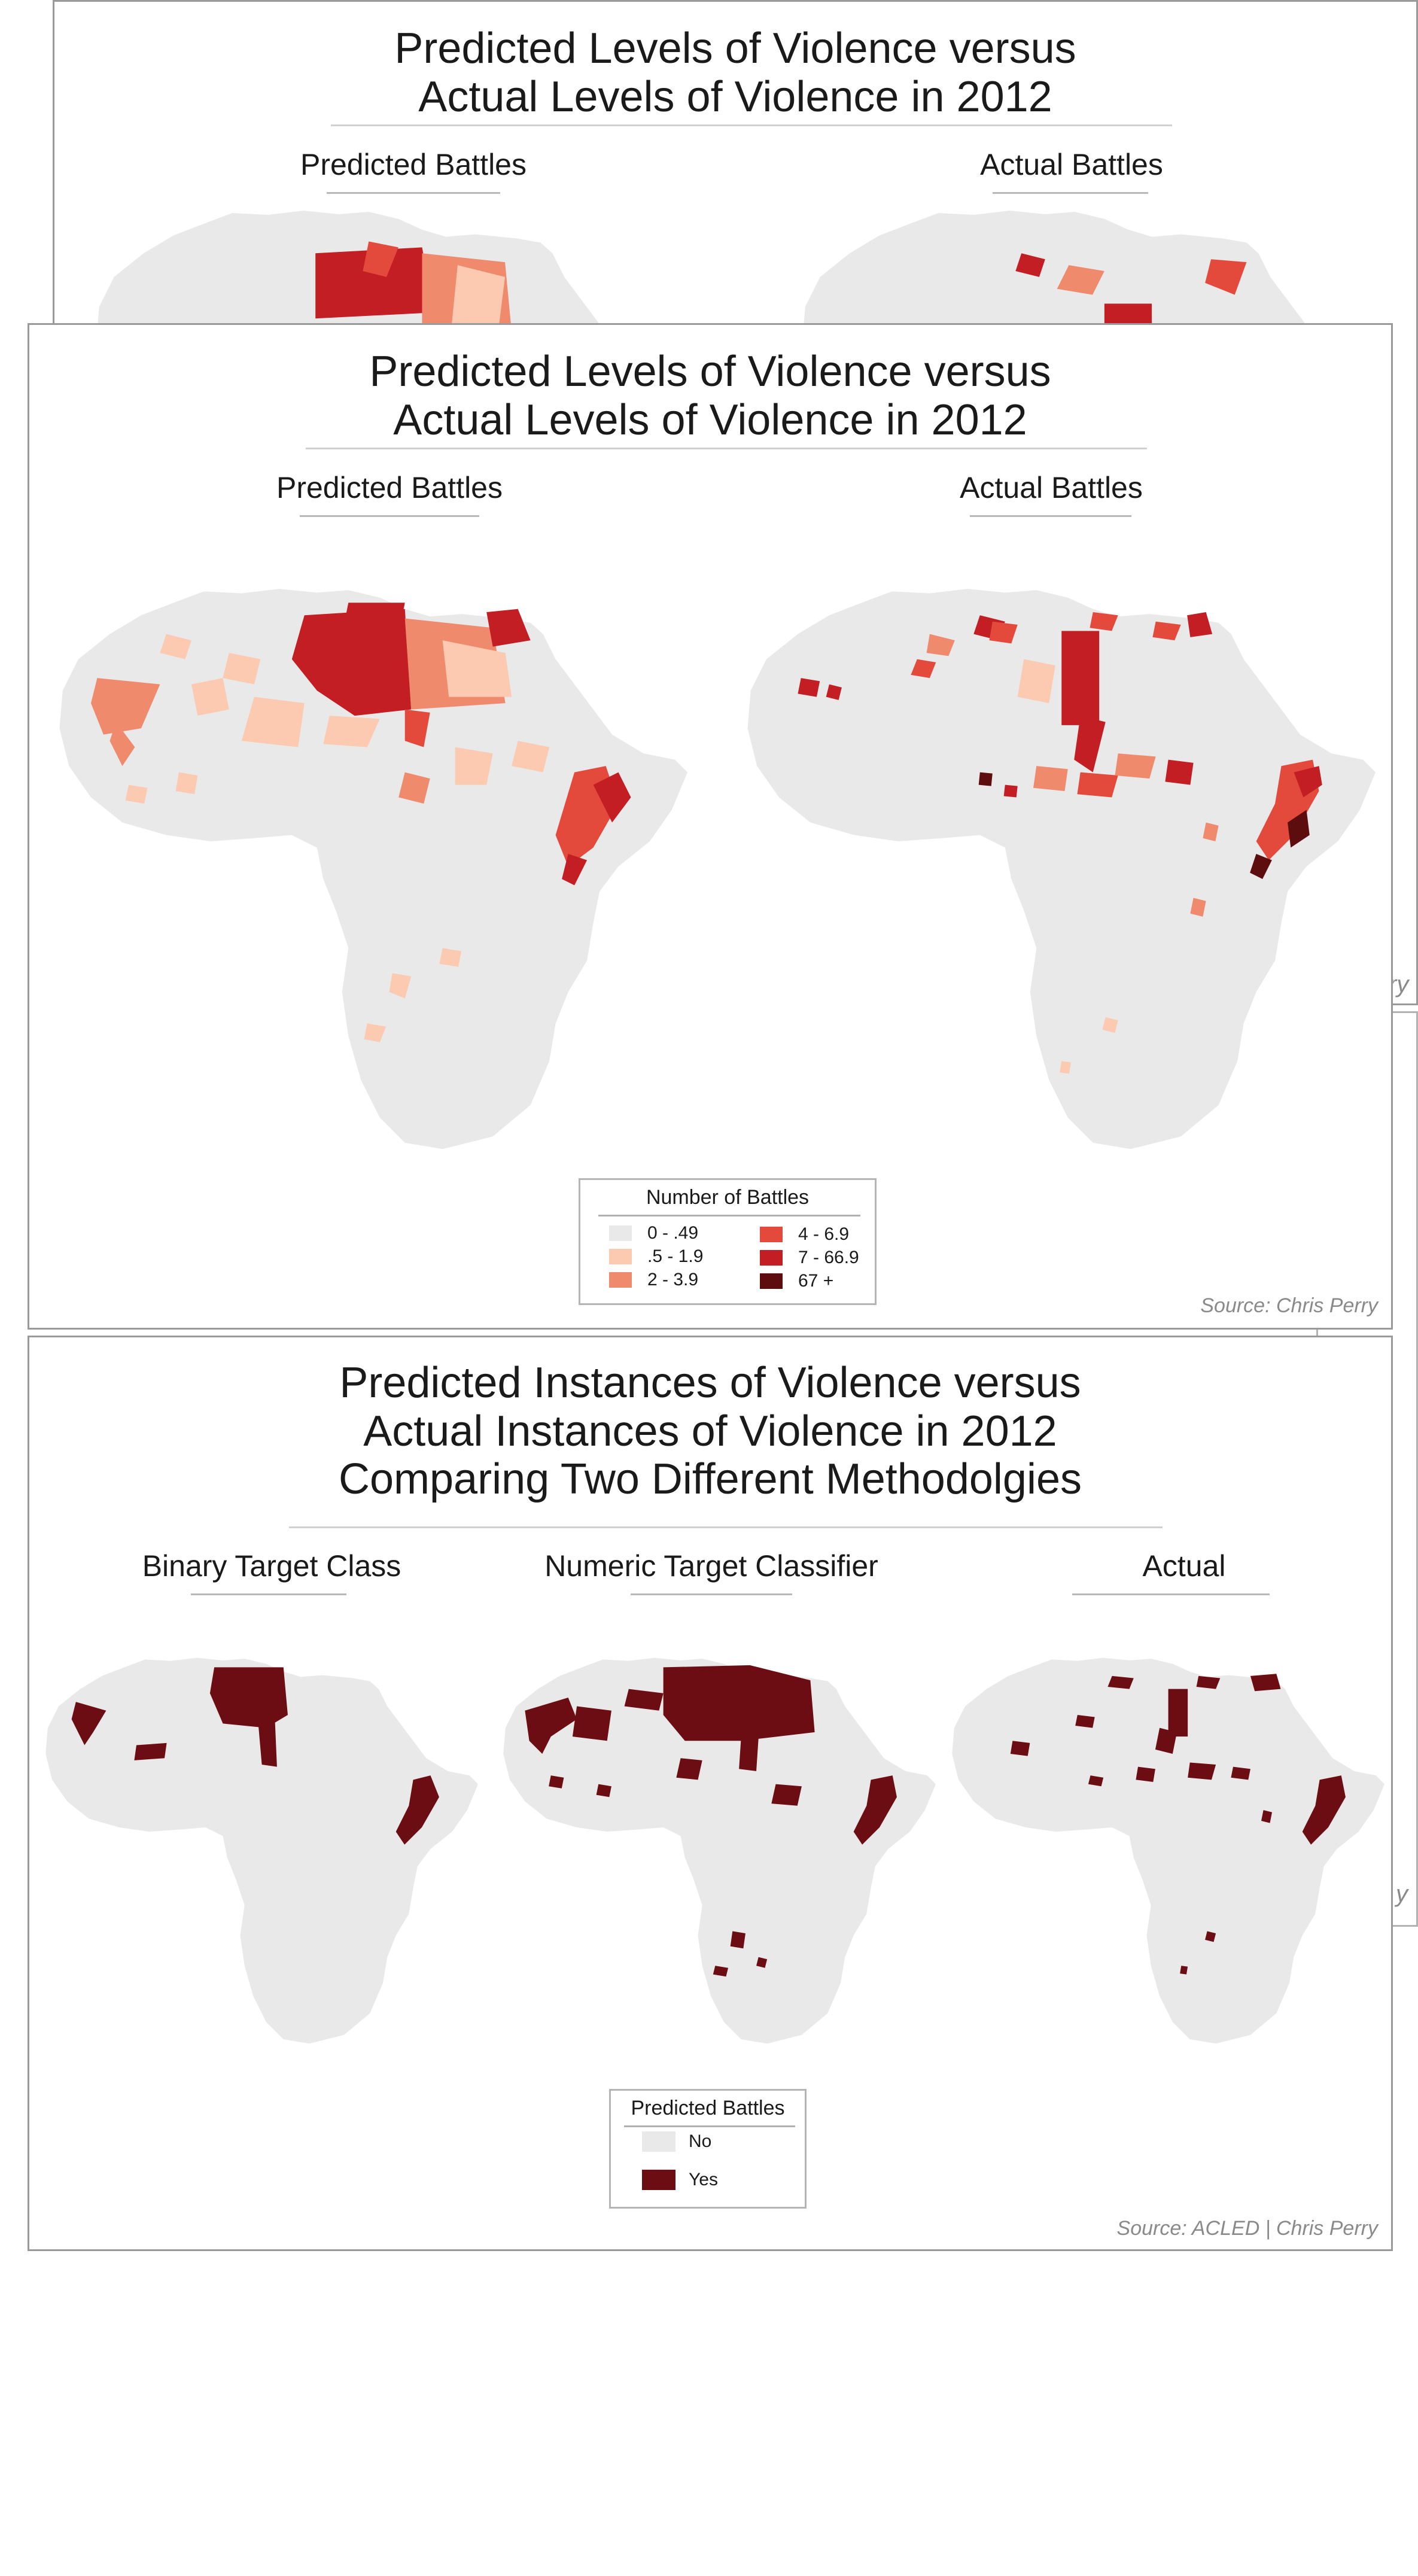  I want to click on back-actual-map, so click(1099, 274).